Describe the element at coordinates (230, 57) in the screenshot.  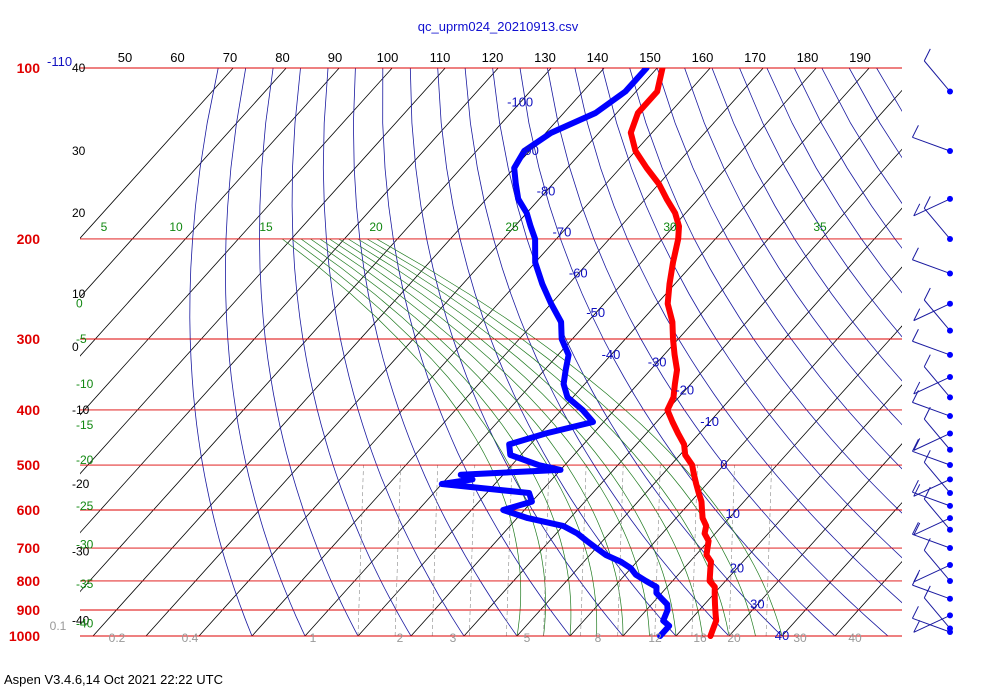
I see `top-scale-label: 70` at that location.